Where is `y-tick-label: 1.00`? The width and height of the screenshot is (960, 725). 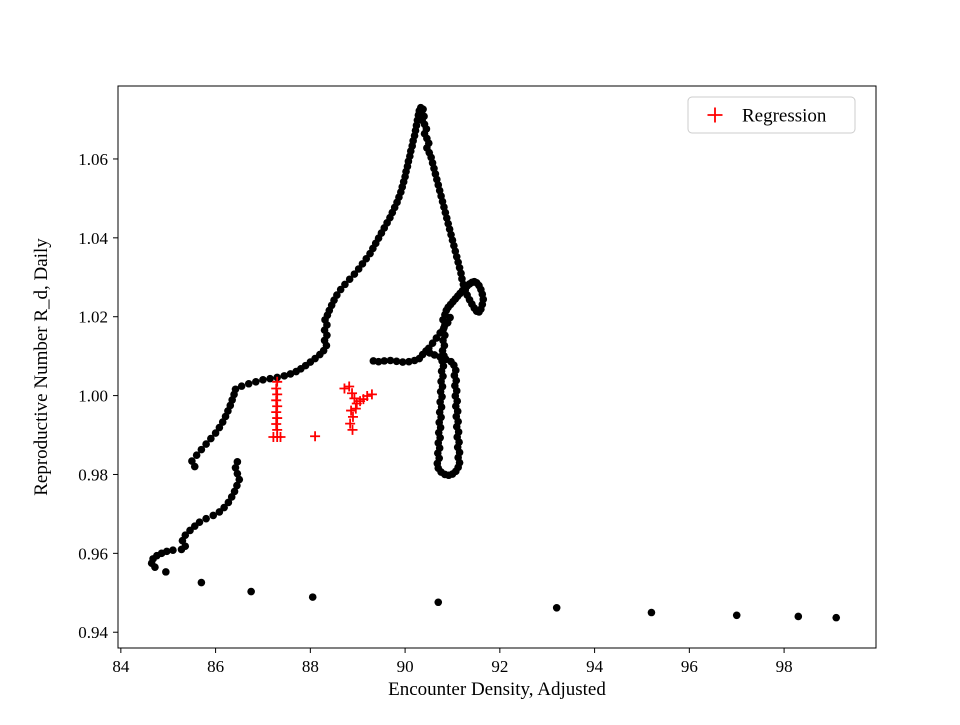
y-tick-label: 1.00 is located at coordinates (93, 396).